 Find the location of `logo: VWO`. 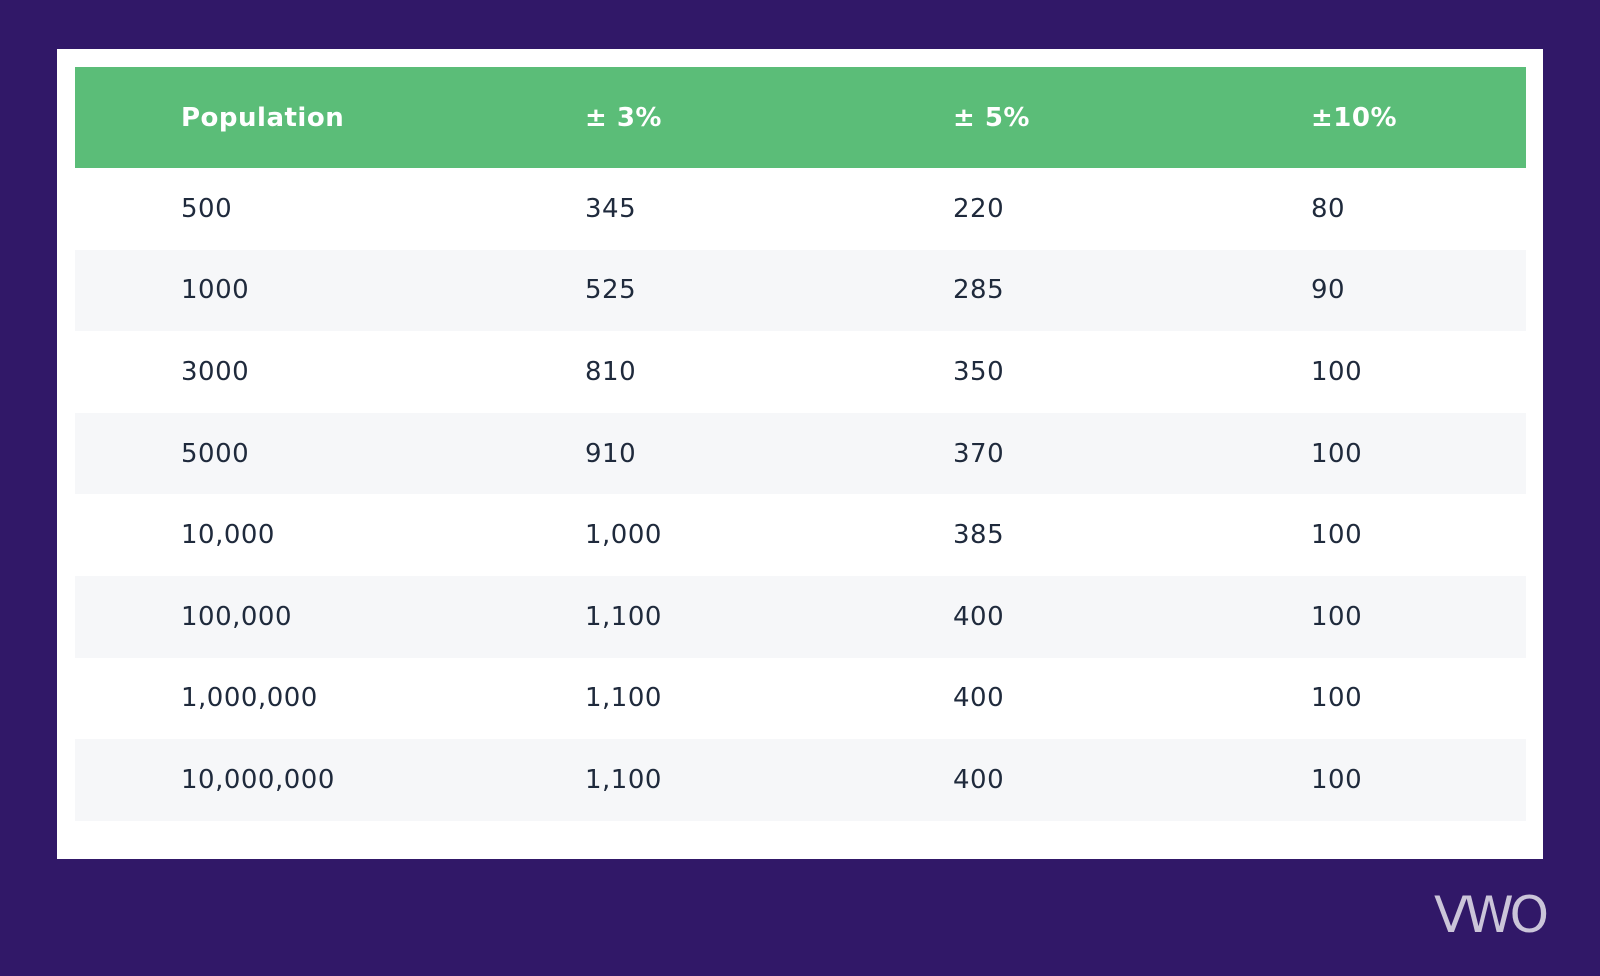

logo: VWO is located at coordinates (1491, 915).